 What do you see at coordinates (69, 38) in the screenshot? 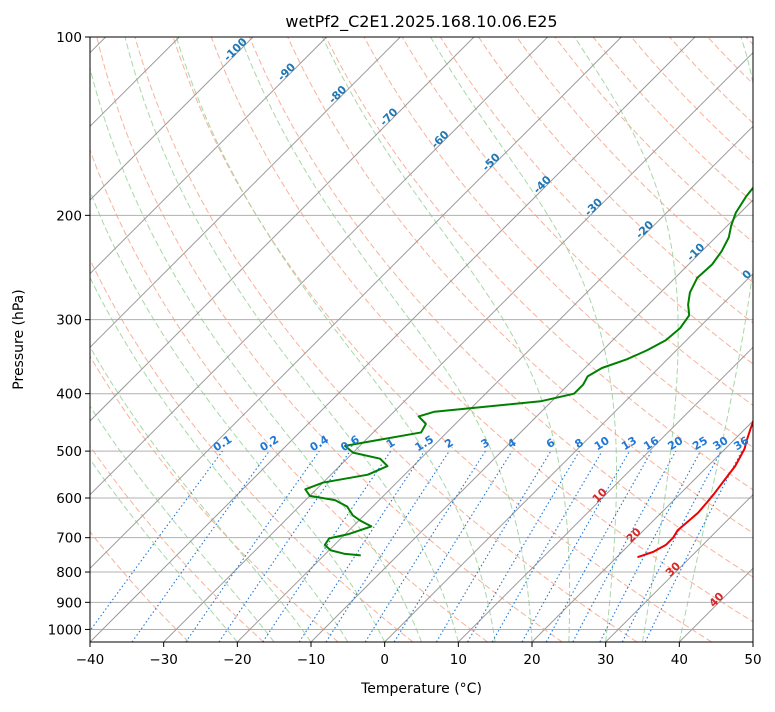
I see `y-tick-label: 100` at bounding box center [69, 38].